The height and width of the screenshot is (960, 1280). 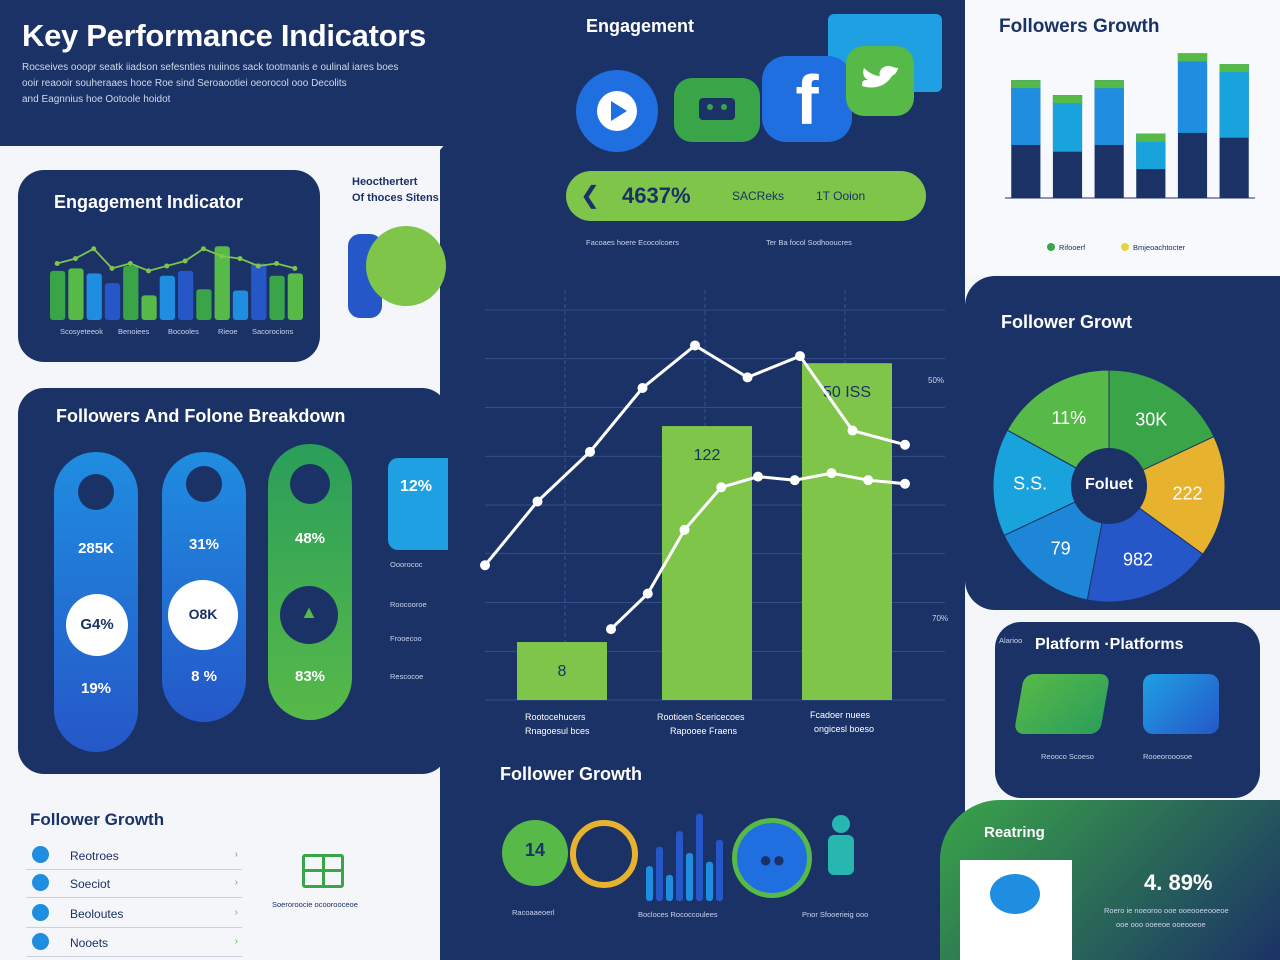 What do you see at coordinates (406, 564) in the screenshot?
I see `side-note-1: Ooorococ` at bounding box center [406, 564].